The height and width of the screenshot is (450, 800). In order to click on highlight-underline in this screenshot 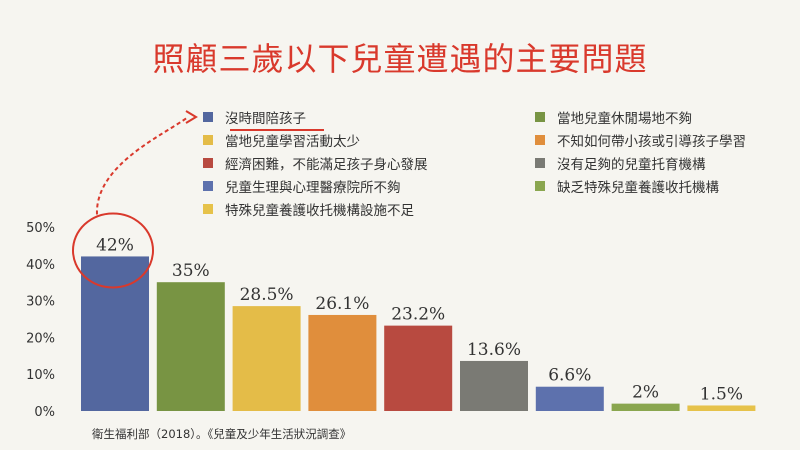, I will do `click(277, 130)`.